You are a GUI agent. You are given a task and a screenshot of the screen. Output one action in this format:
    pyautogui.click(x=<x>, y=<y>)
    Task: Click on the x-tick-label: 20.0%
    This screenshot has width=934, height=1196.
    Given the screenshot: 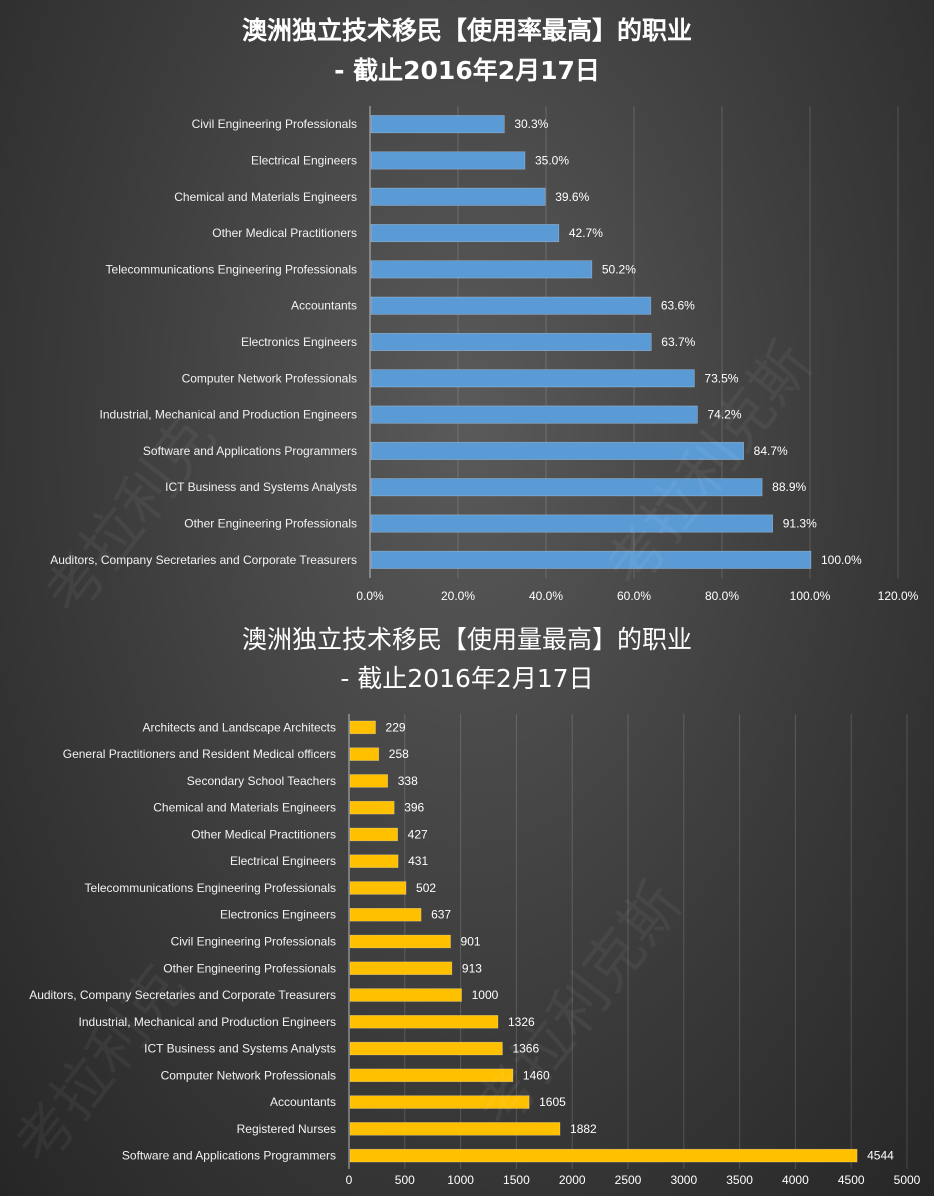 What is the action you would take?
    pyautogui.click(x=458, y=596)
    